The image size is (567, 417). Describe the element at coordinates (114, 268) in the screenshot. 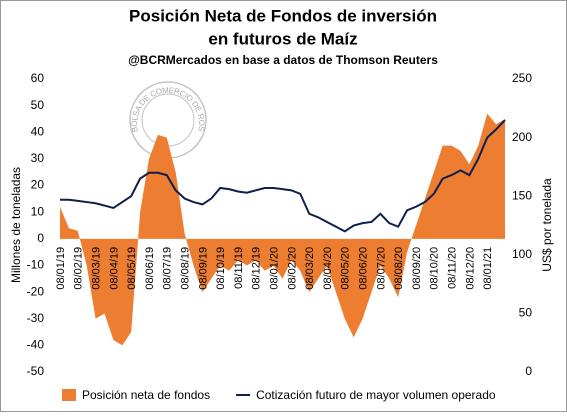

I see `x-tick-label: 08/04/19` at that location.